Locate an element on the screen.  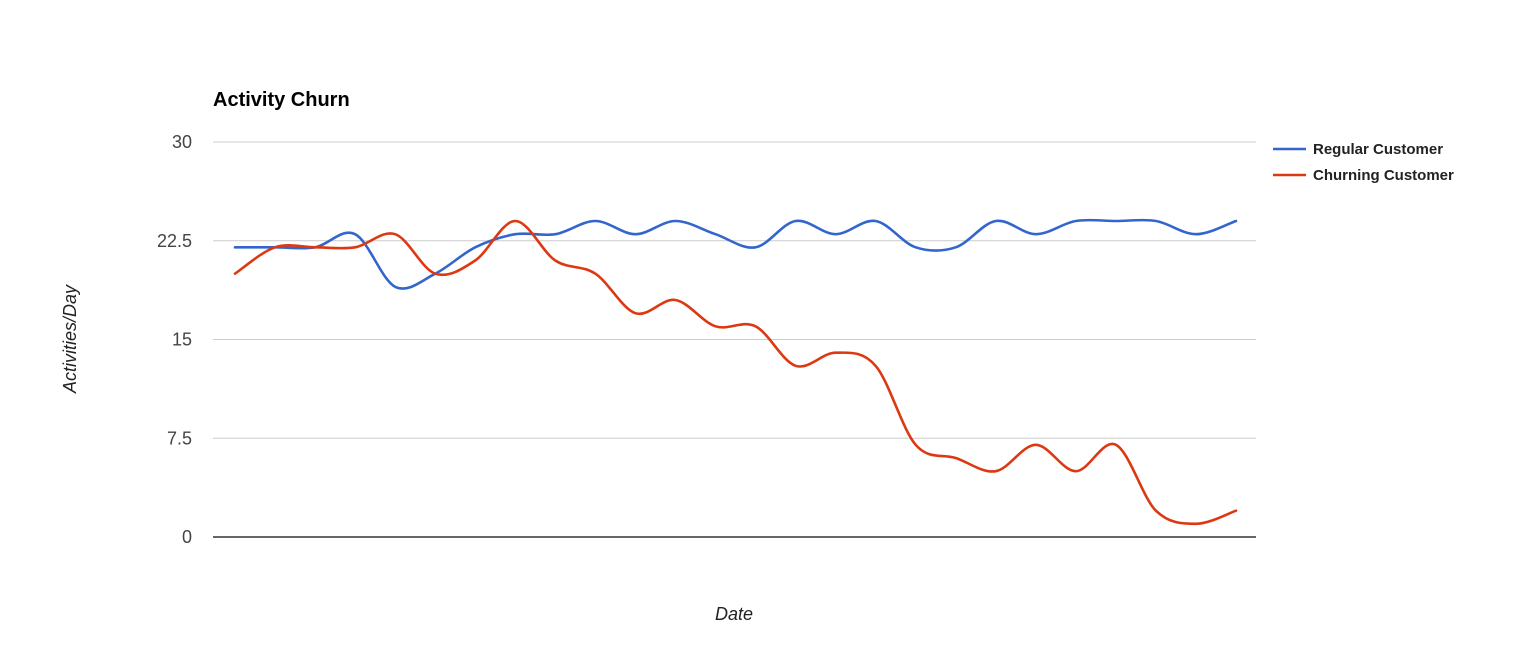
series-line-regular-customer is located at coordinates (735, 254).